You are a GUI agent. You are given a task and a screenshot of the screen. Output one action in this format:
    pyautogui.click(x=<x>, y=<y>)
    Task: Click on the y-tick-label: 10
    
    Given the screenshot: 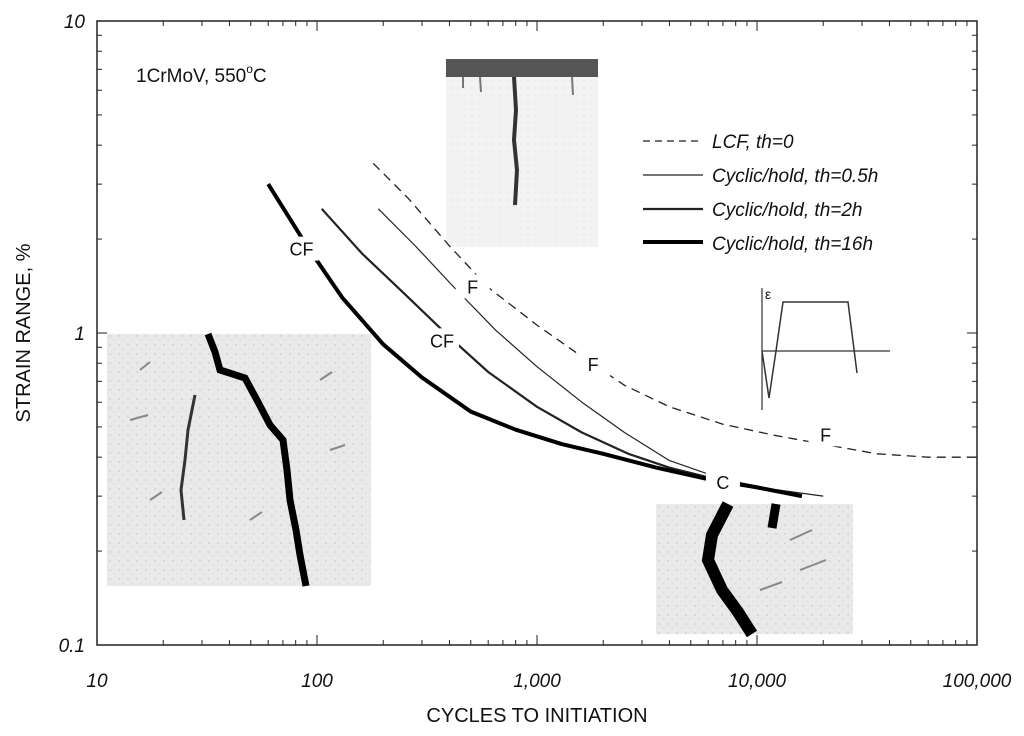 What is the action you would take?
    pyautogui.click(x=75, y=22)
    